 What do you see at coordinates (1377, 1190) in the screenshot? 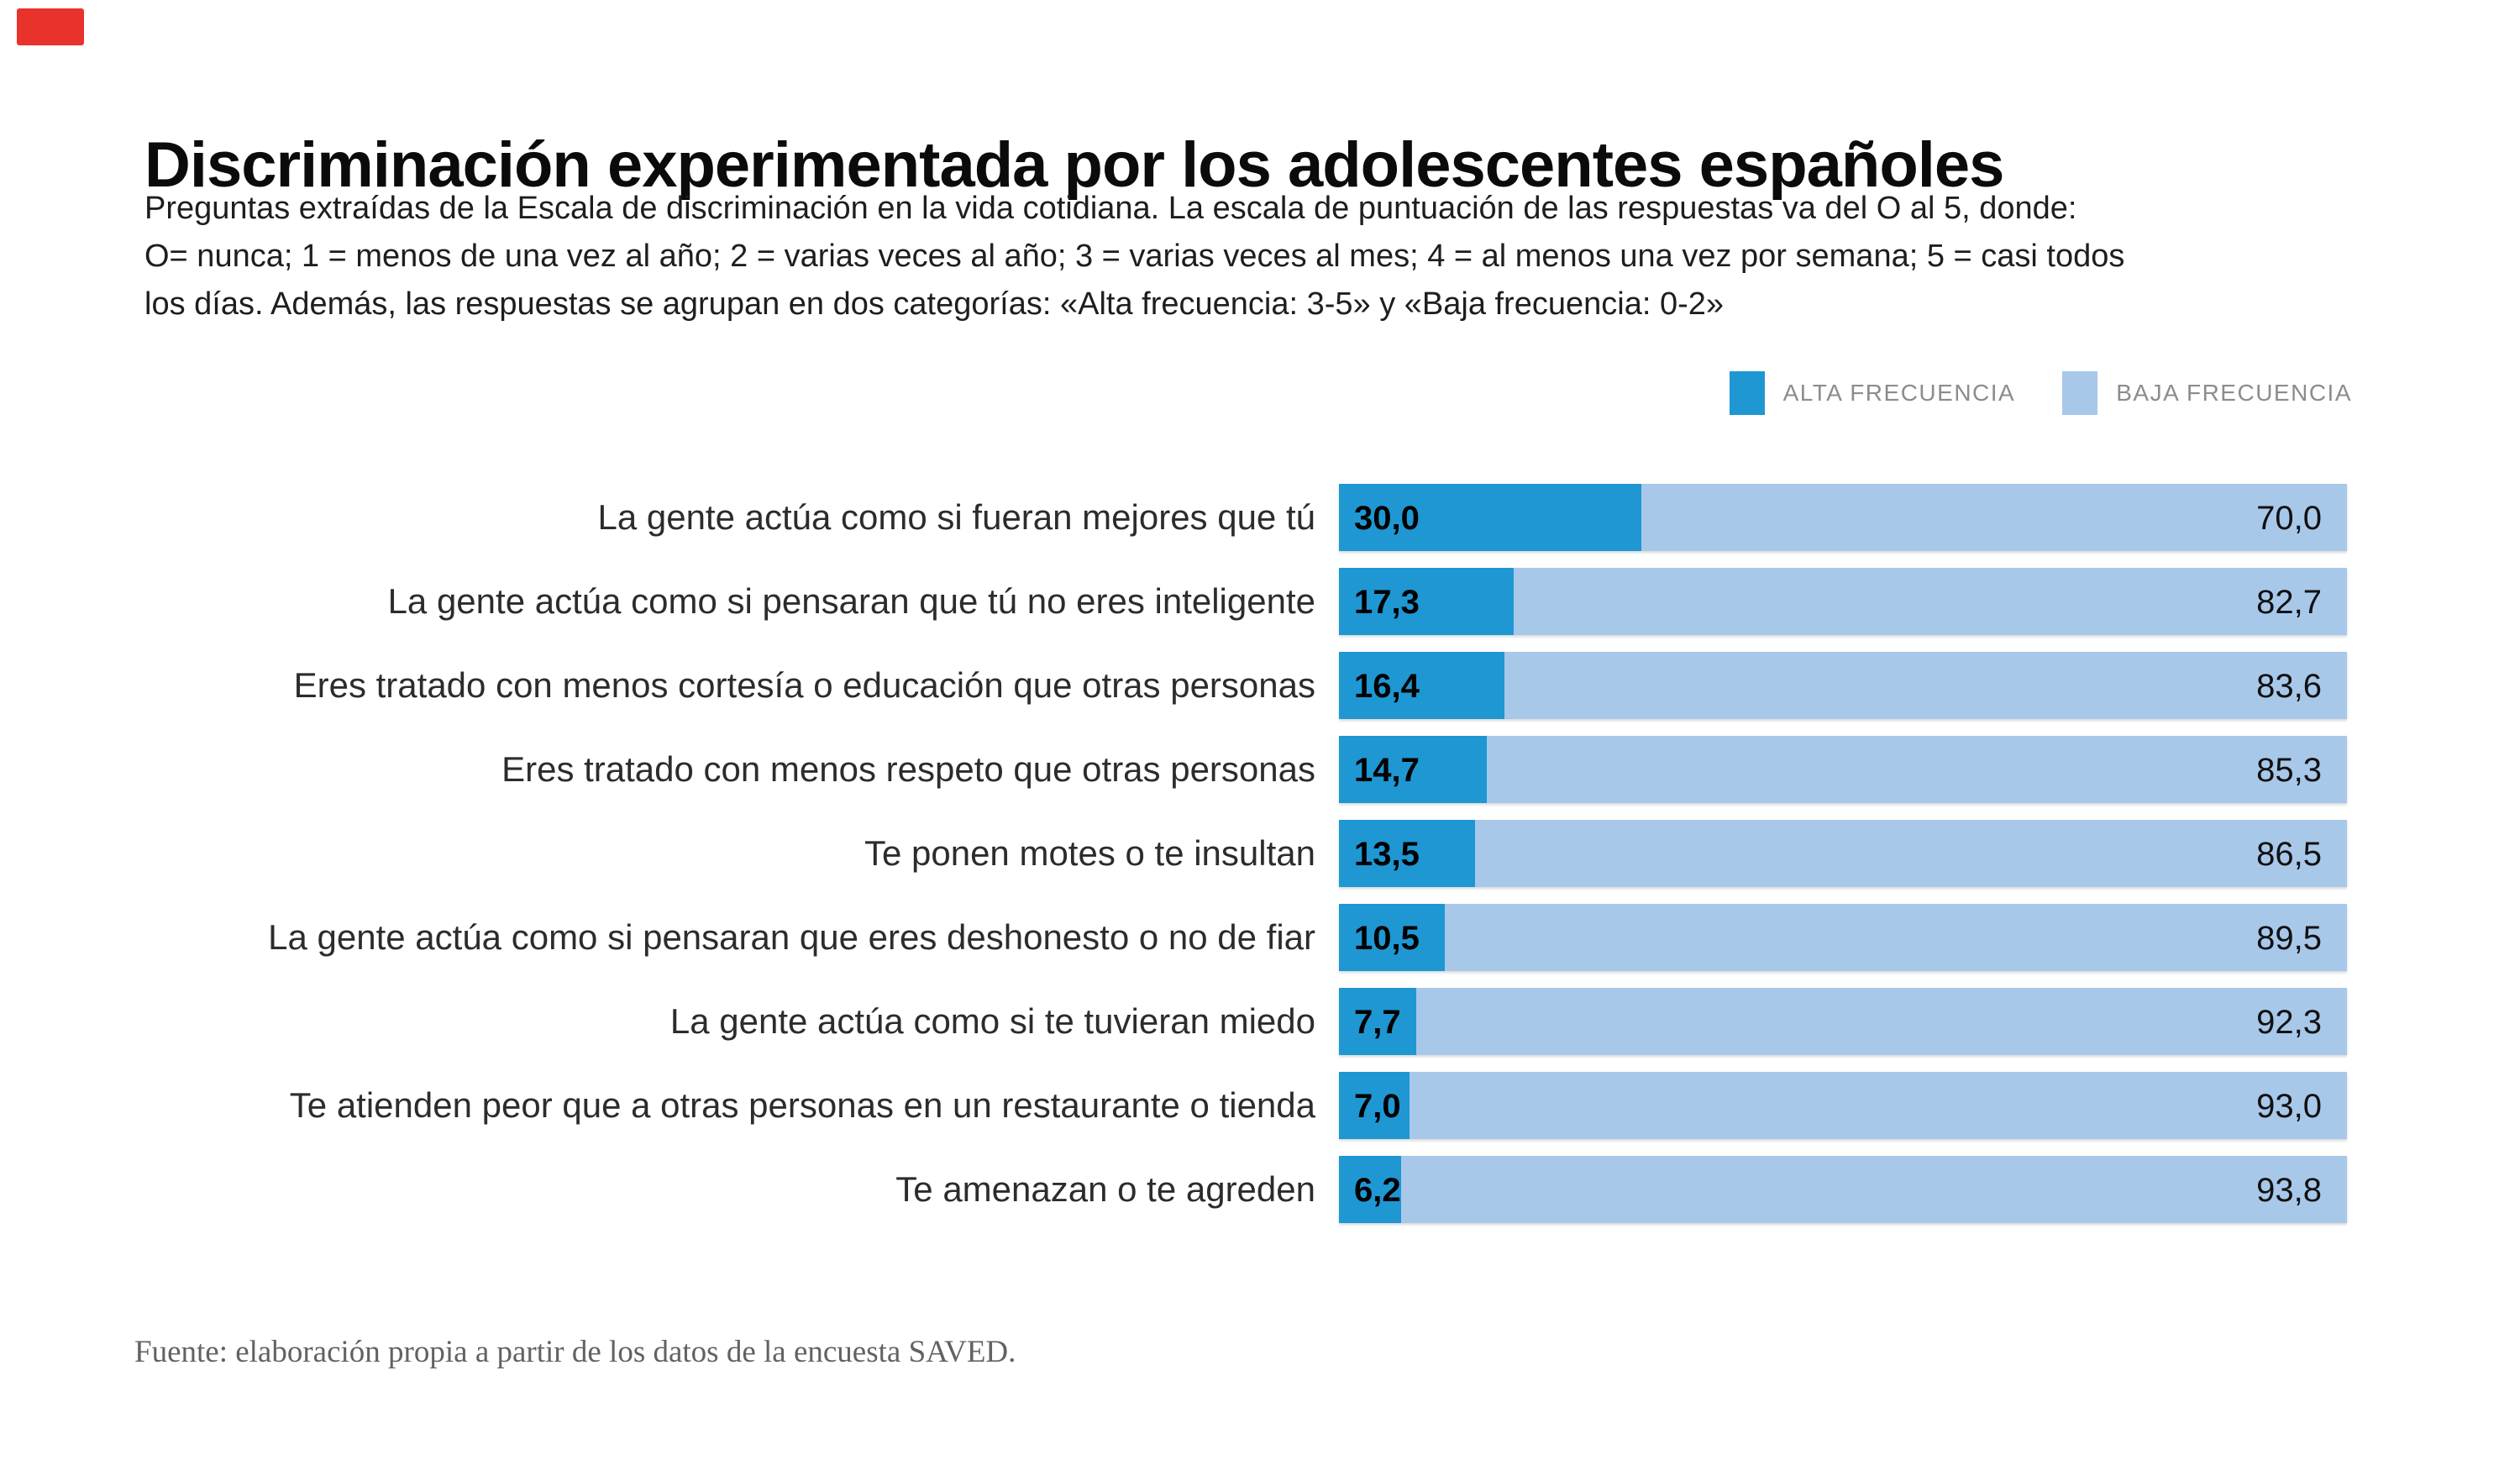
I see `value-label-high: 6,2` at bounding box center [1377, 1190].